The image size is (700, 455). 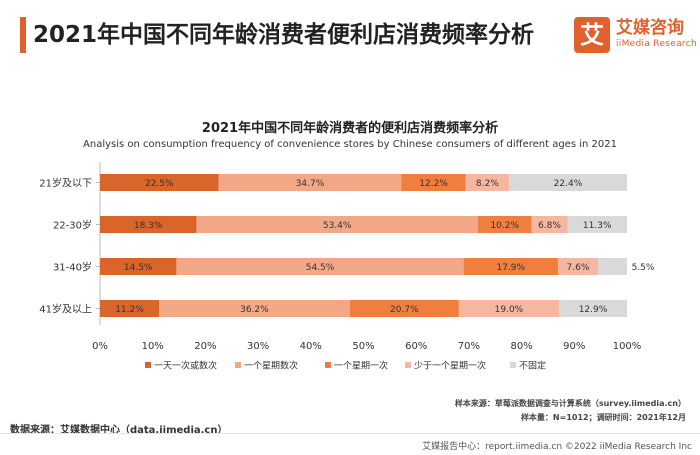 I want to click on data-label: 22.5%, so click(x=159, y=184).